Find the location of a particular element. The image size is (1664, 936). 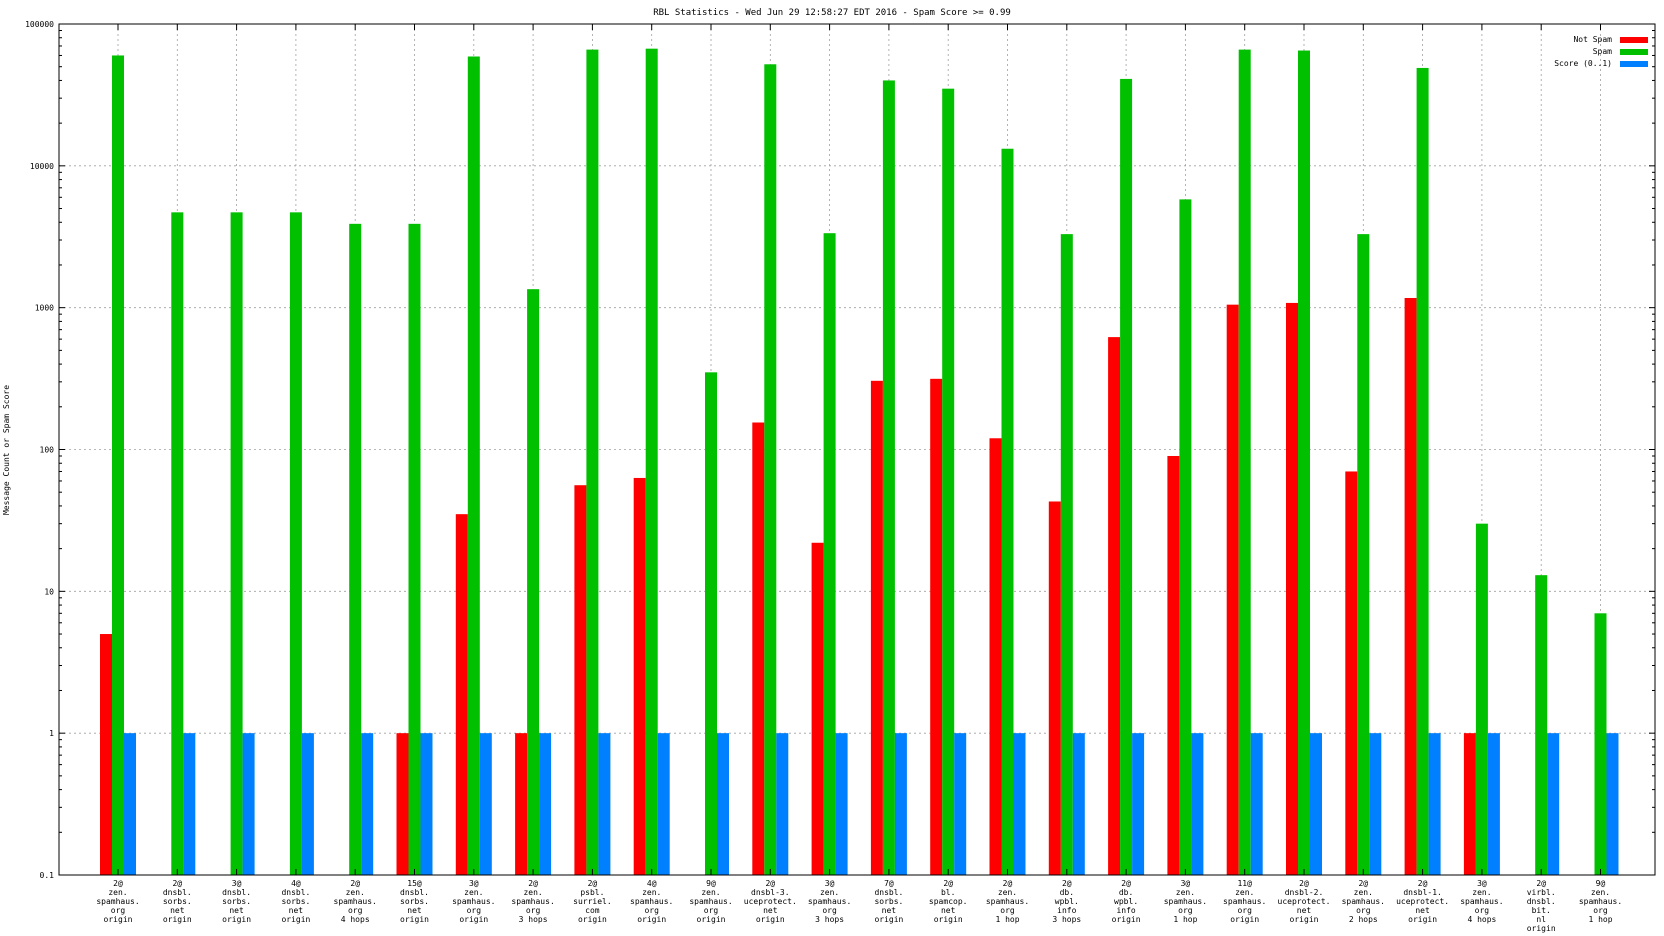

y-tick-label: 10 is located at coordinates (49, 591).